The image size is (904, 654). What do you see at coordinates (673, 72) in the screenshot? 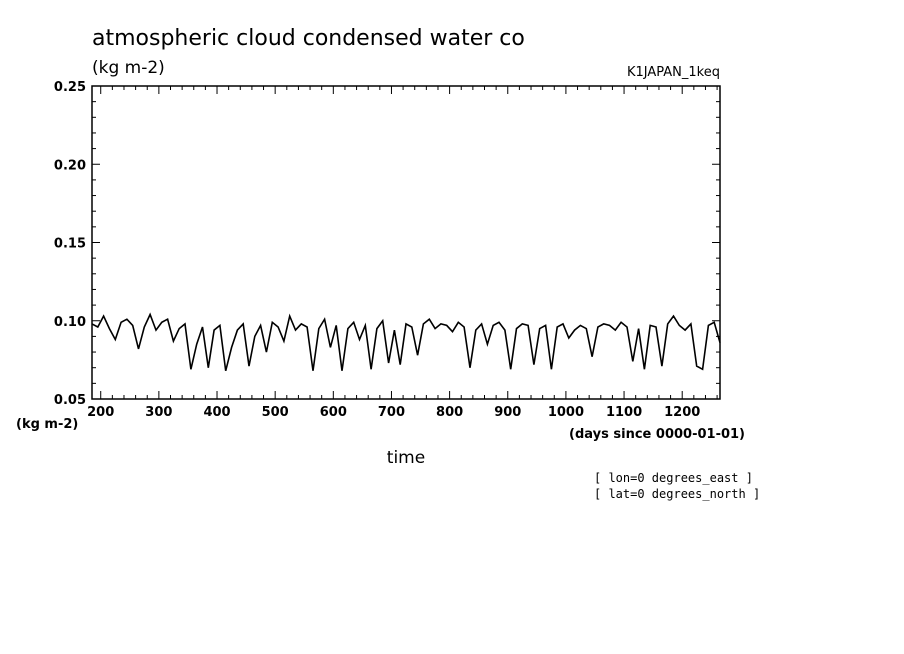
I see `experiment-label: K1JAPAN_1keq` at bounding box center [673, 72].